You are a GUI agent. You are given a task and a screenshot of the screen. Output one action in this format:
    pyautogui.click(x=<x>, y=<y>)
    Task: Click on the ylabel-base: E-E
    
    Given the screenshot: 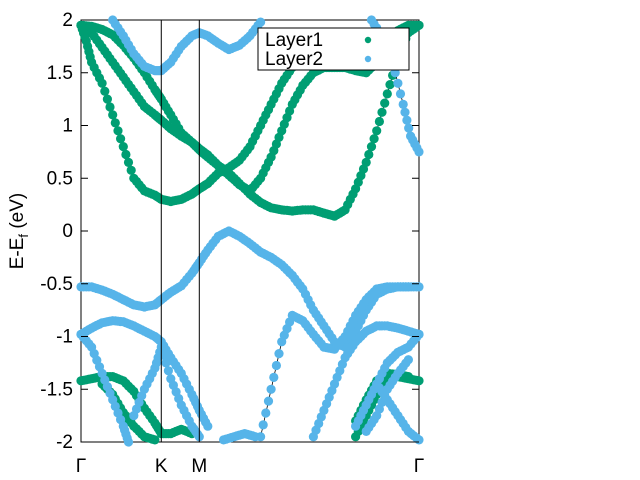 What is the action you would take?
    pyautogui.click(x=17, y=254)
    